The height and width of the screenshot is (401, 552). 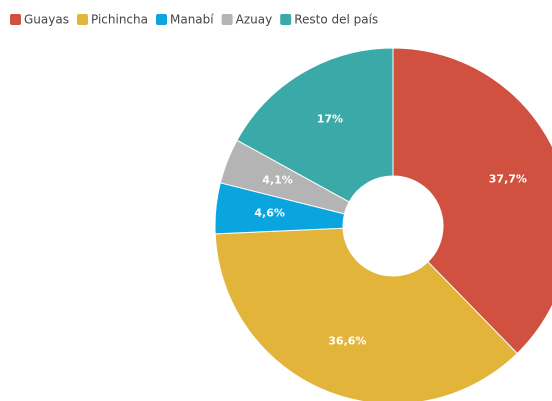 What do you see at coordinates (254, 20) in the screenshot?
I see `legend-label: Azuay` at bounding box center [254, 20].